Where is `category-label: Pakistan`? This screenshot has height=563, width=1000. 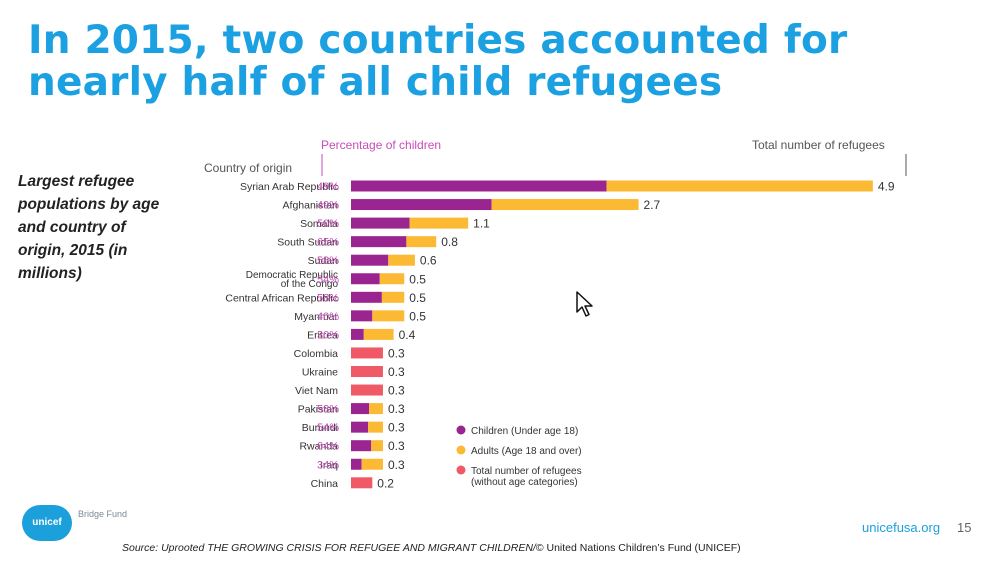
category-label: Pakistan is located at coordinates (318, 410).